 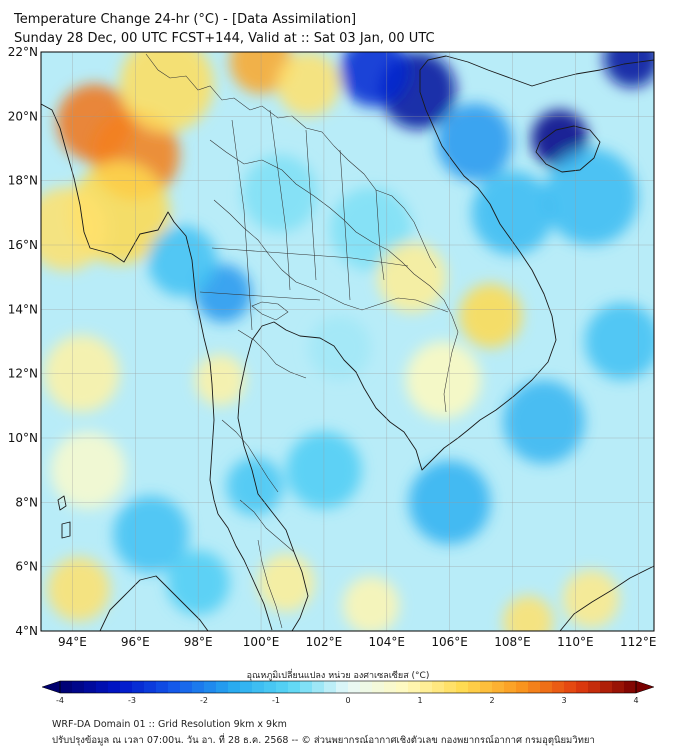 What do you see at coordinates (575, 642) in the screenshot?
I see `lon-tick-label: 110°E` at bounding box center [575, 642].